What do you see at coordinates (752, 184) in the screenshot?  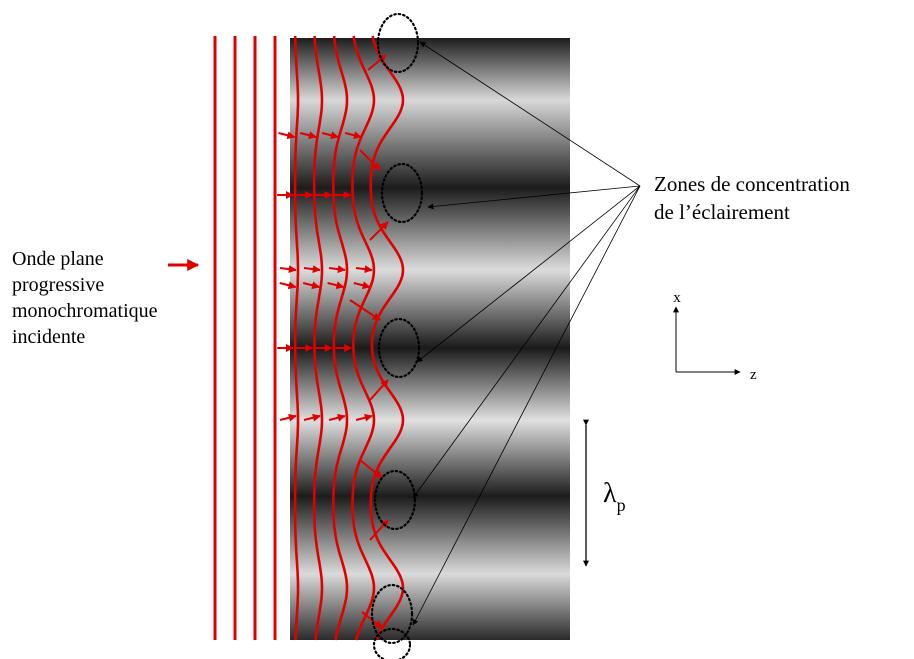 I see `concentration-zones-label-line: Zones de concentration` at bounding box center [752, 184].